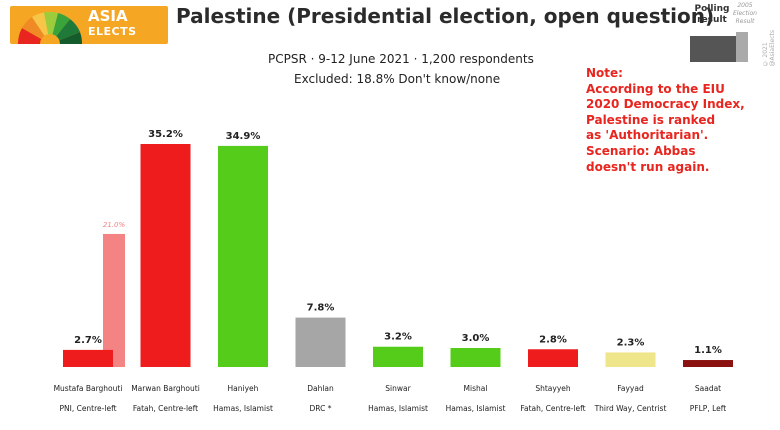 The width and height of the screenshot is (780, 430). Describe the element at coordinates (712, 14) in the screenshot. I see `legend-polling-label: Polling result` at that location.